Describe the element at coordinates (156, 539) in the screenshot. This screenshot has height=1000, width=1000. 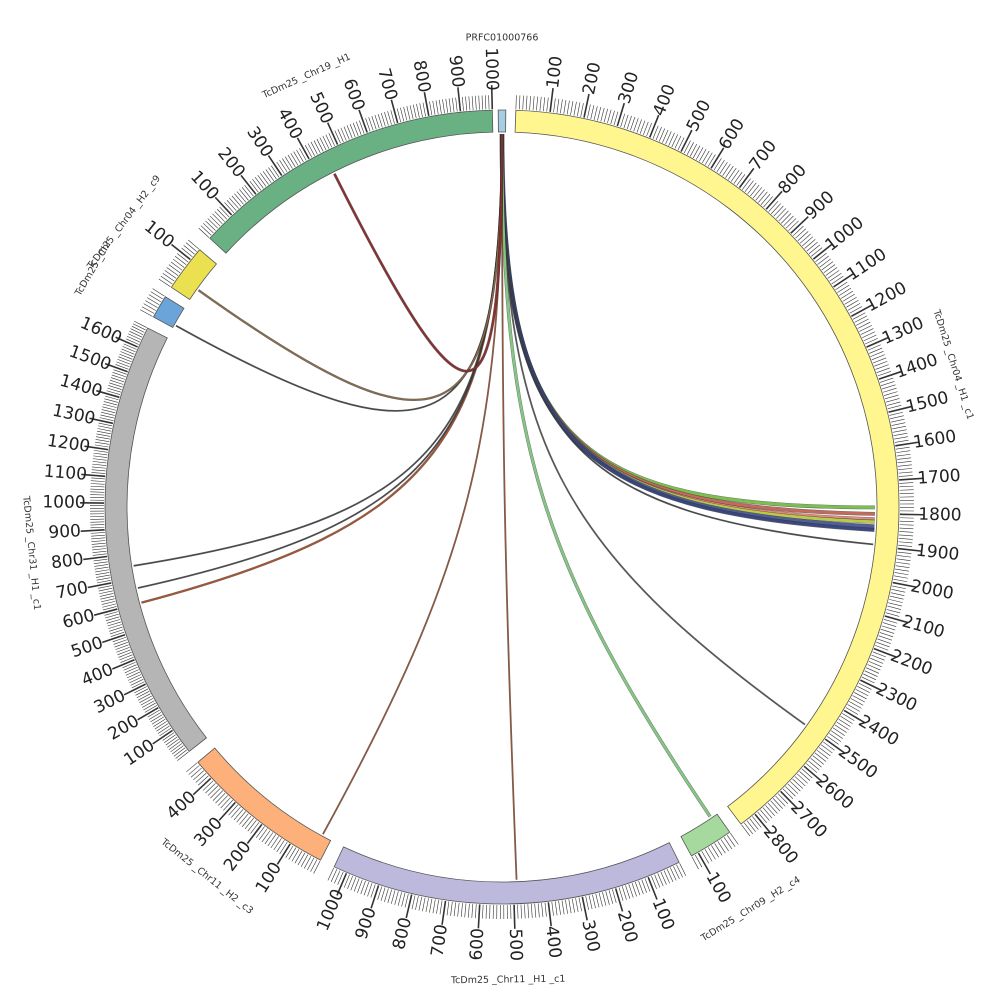
I see `segment-tcdm25_chr31_h1_c1` at that location.